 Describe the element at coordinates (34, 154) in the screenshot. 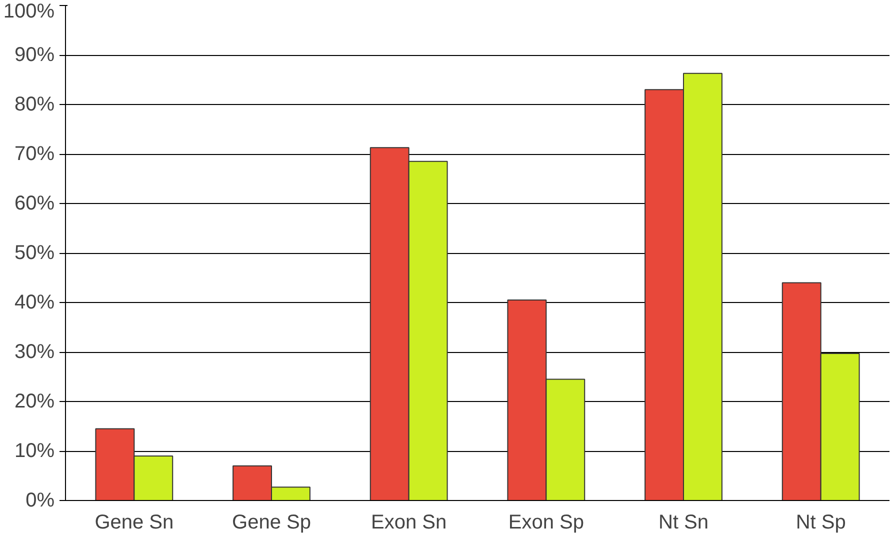

I see `y-tick-label: 70%` at that location.